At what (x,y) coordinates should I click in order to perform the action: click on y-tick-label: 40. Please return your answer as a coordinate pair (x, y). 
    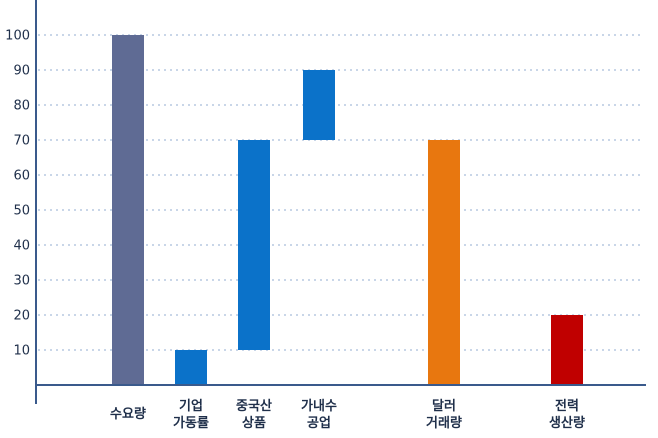
    Looking at the image, I should click on (21, 246).